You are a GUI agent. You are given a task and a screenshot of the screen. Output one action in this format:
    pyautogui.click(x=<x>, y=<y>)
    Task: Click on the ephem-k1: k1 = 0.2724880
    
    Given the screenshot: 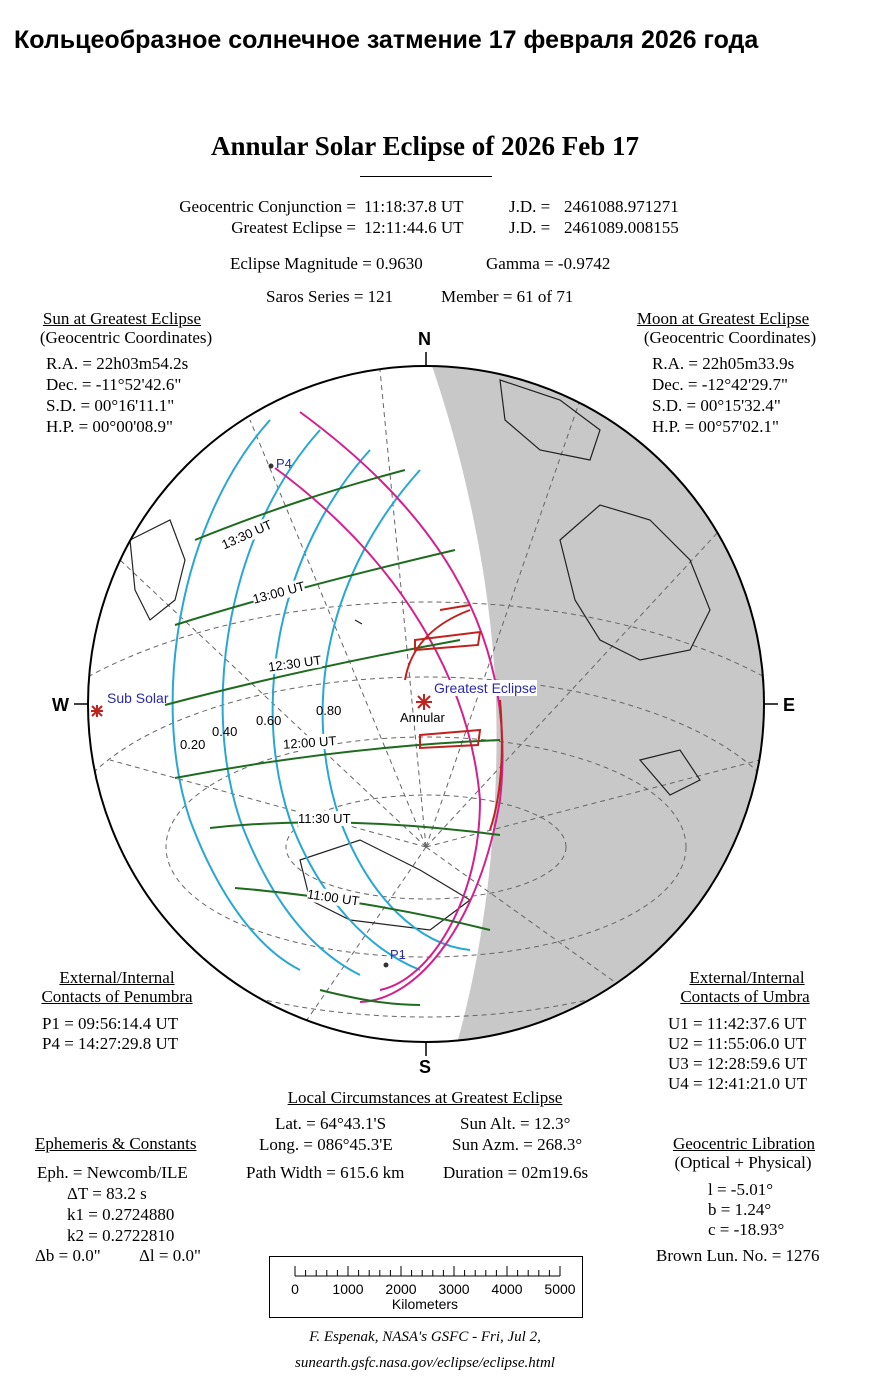 What is the action you would take?
    pyautogui.click(x=121, y=1214)
    